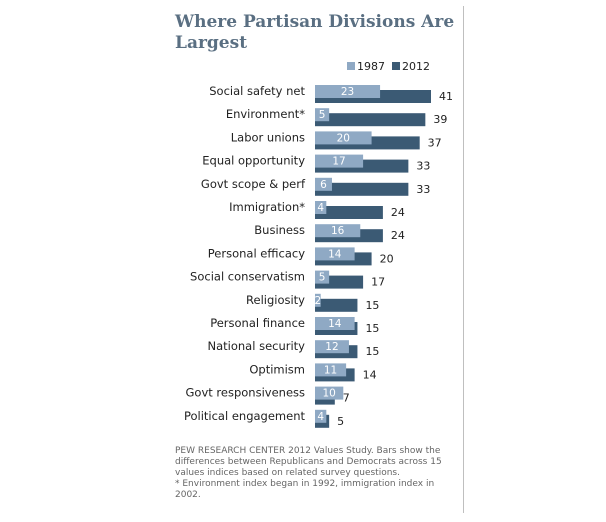 The height and width of the screenshot is (522, 606). I want to click on value-label-1987: 16, so click(338, 231).